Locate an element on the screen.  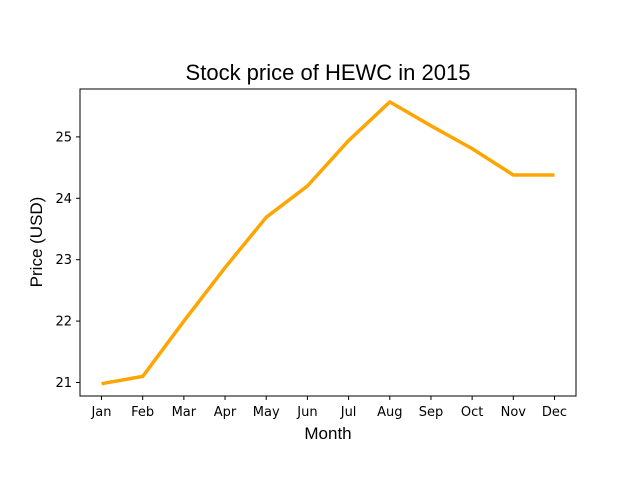
x-tick-label: Jun is located at coordinates (306, 412).